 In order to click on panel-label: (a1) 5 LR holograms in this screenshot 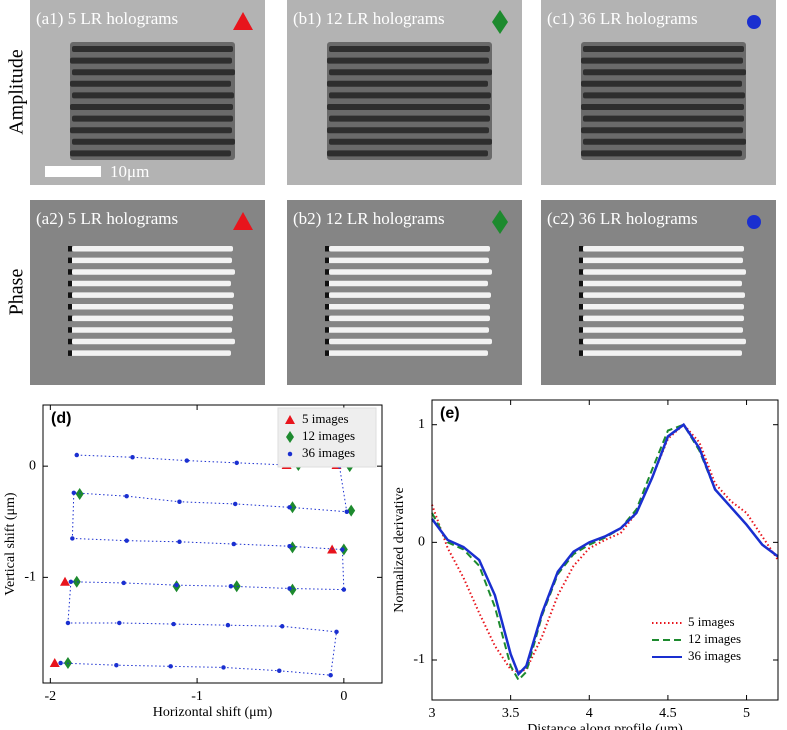, I will do `click(107, 18)`.